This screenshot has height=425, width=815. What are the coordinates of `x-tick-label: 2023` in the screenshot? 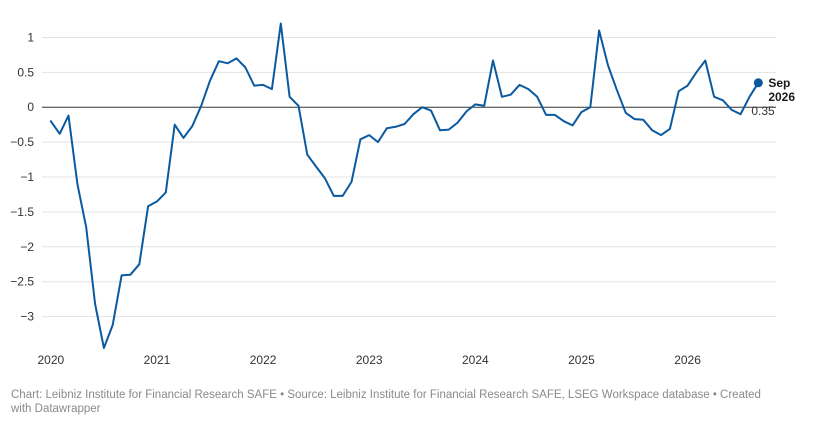 It's located at (369, 360).